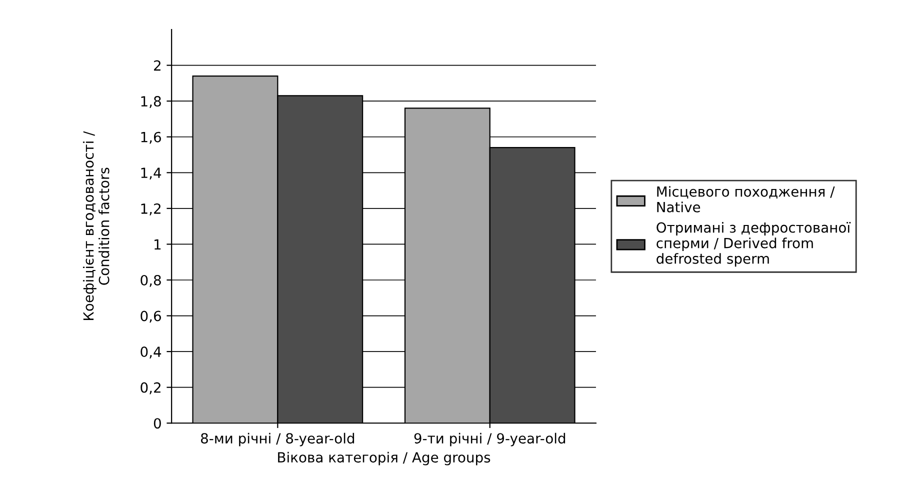 This screenshot has width=903, height=492. Describe the element at coordinates (151, 352) in the screenshot. I see `y-tick-label: 0,4` at that location.